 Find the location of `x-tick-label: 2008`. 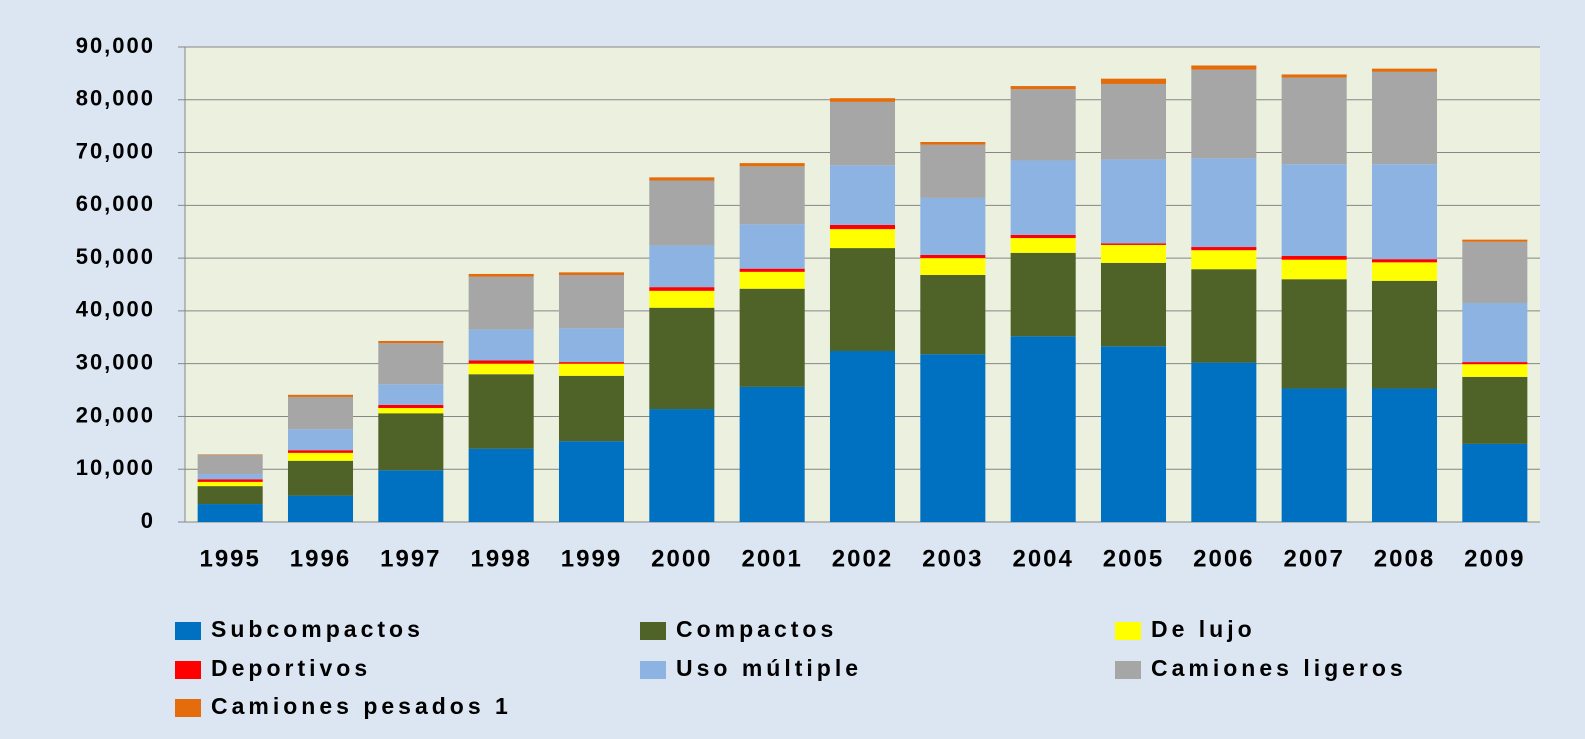

x-tick-label: 2008 is located at coordinates (1404, 558).